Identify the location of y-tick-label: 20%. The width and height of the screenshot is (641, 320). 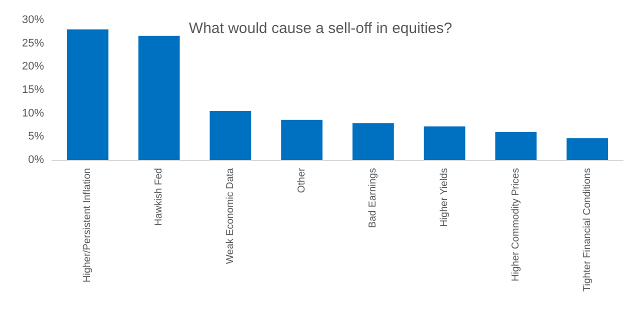
(33, 66).